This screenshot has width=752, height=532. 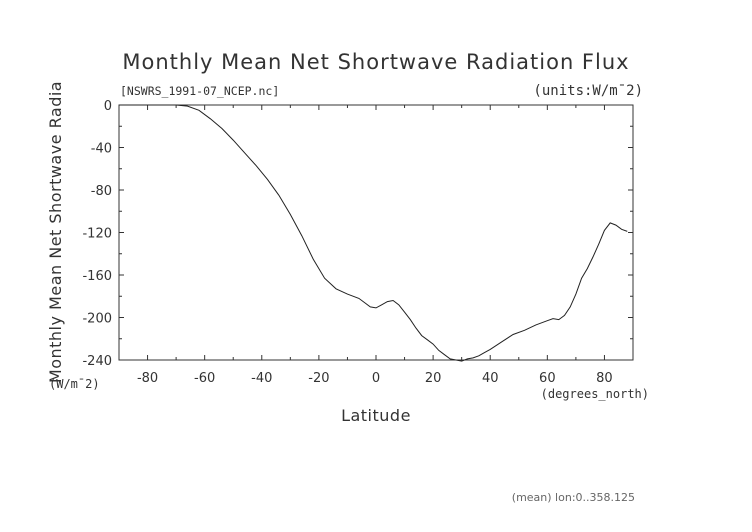 What do you see at coordinates (204, 378) in the screenshot?
I see `x-tick-label: -60` at bounding box center [204, 378].